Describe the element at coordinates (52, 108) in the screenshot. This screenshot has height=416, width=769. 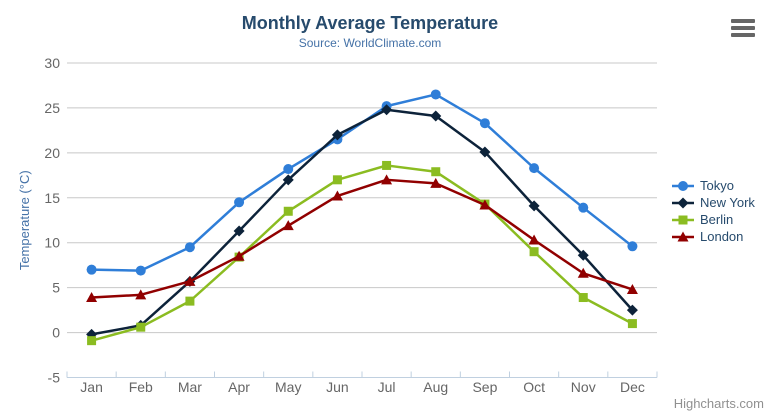
I see `y-axis-label: 25` at that location.